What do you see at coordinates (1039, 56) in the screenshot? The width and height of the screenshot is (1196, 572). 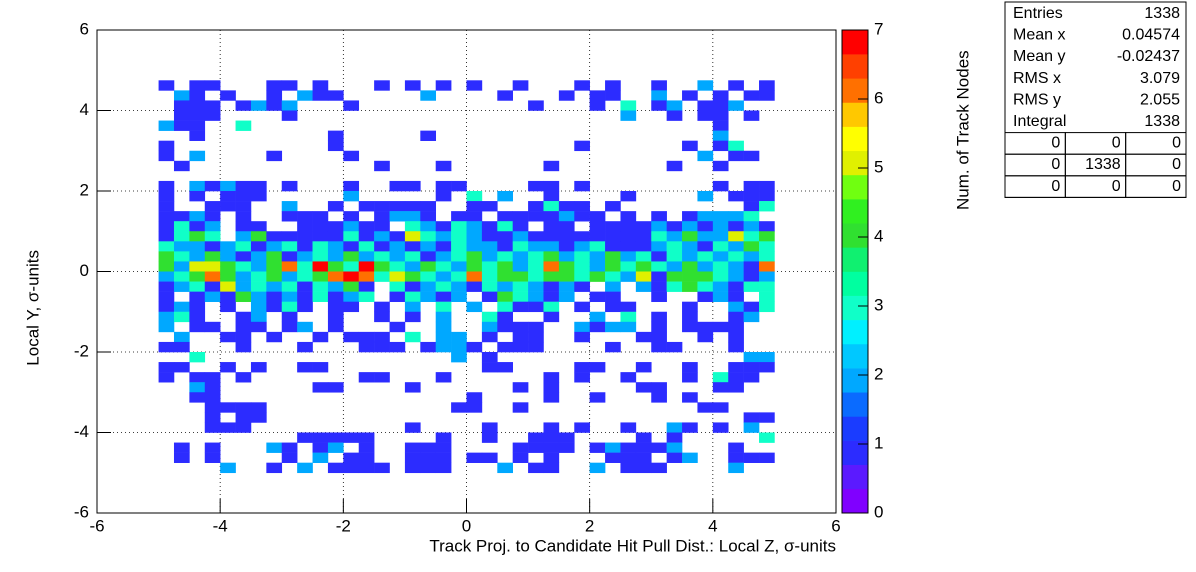 I see `stats-label: Mean y` at bounding box center [1039, 56].